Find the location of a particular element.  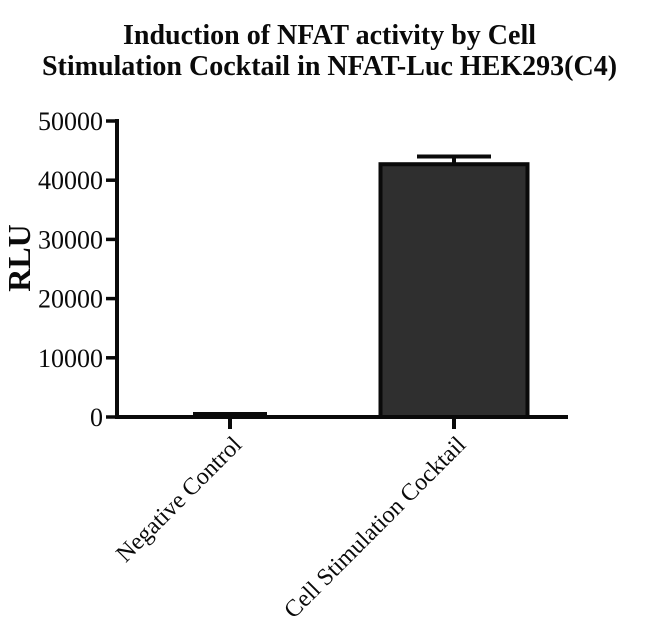

y-axis-tick-label: 10000 is located at coordinates (70, 358).